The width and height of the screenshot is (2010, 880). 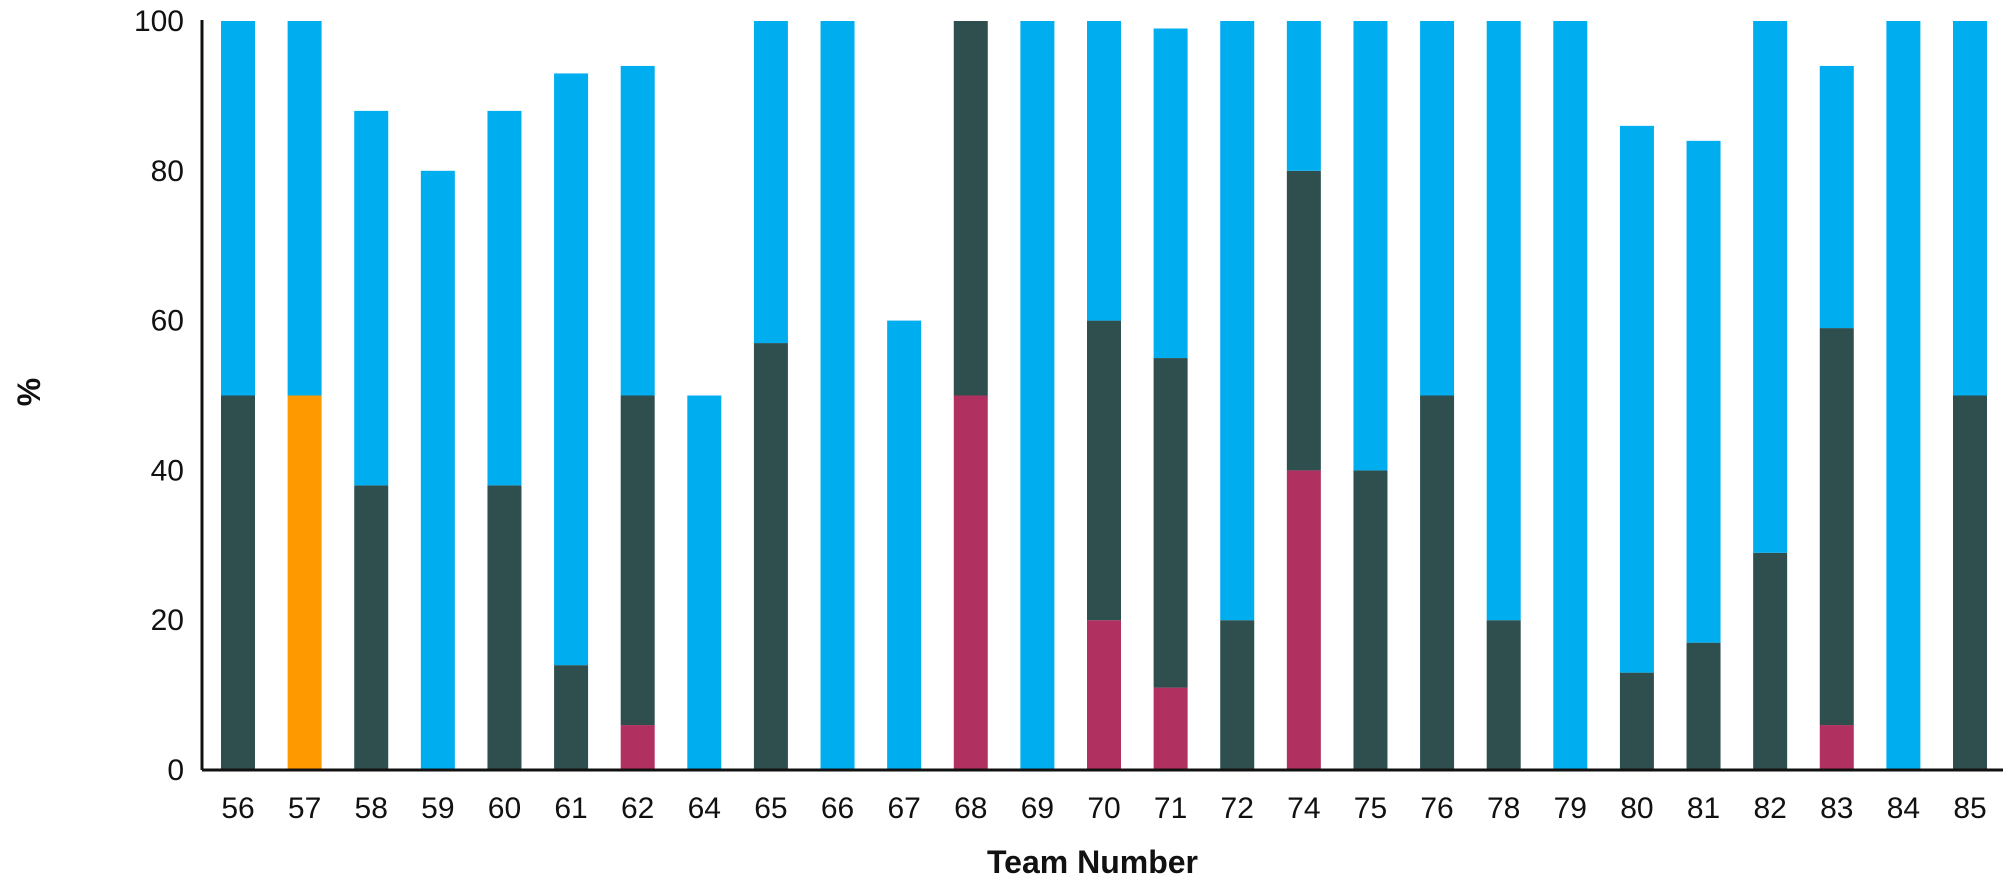 What do you see at coordinates (903, 808) in the screenshot?
I see `x-tick-label: 67` at bounding box center [903, 808].